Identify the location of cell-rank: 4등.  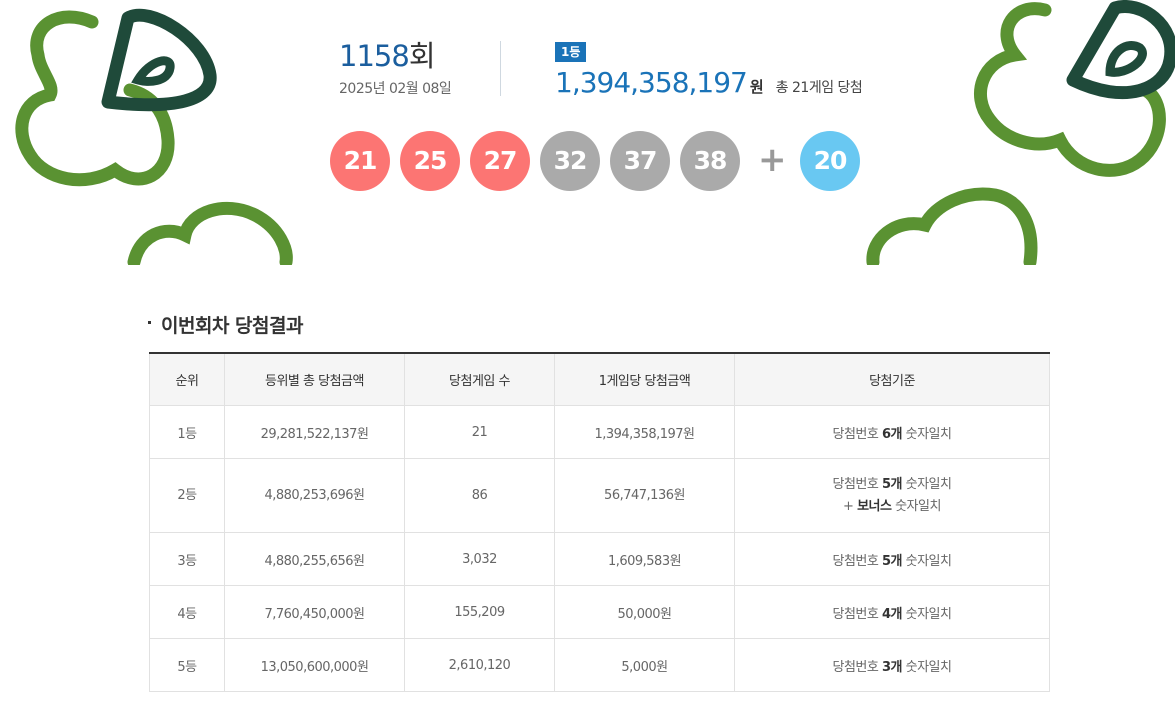
(187, 612).